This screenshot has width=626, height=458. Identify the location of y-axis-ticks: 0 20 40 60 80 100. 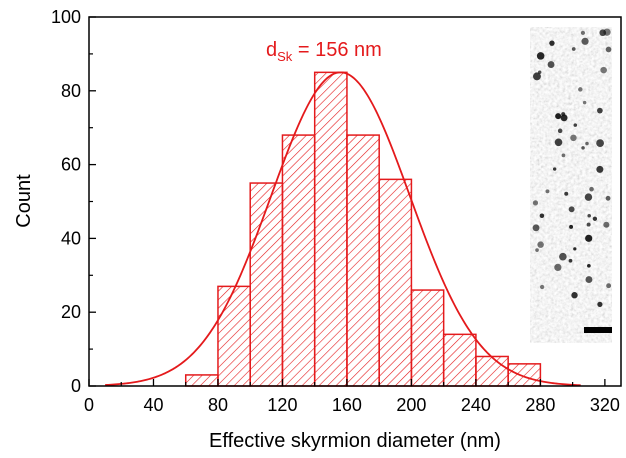
(73, 201).